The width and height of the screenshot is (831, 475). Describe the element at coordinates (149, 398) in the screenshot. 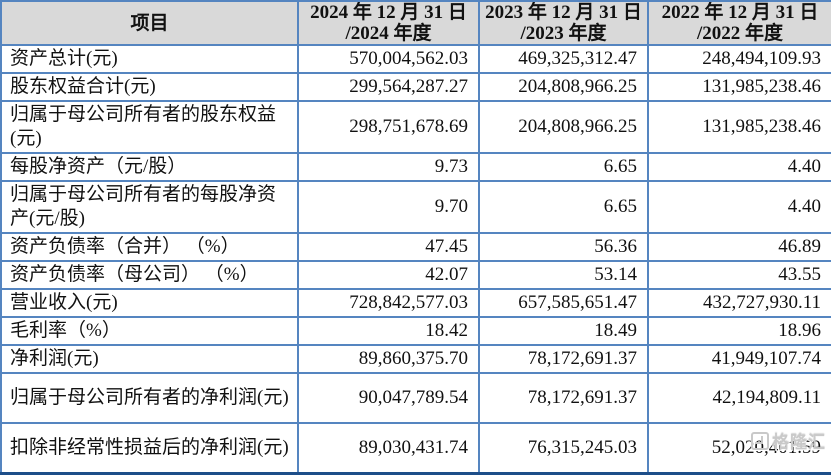

I see `row-label: 归属于母公司所有者的净利润(元)` at that location.